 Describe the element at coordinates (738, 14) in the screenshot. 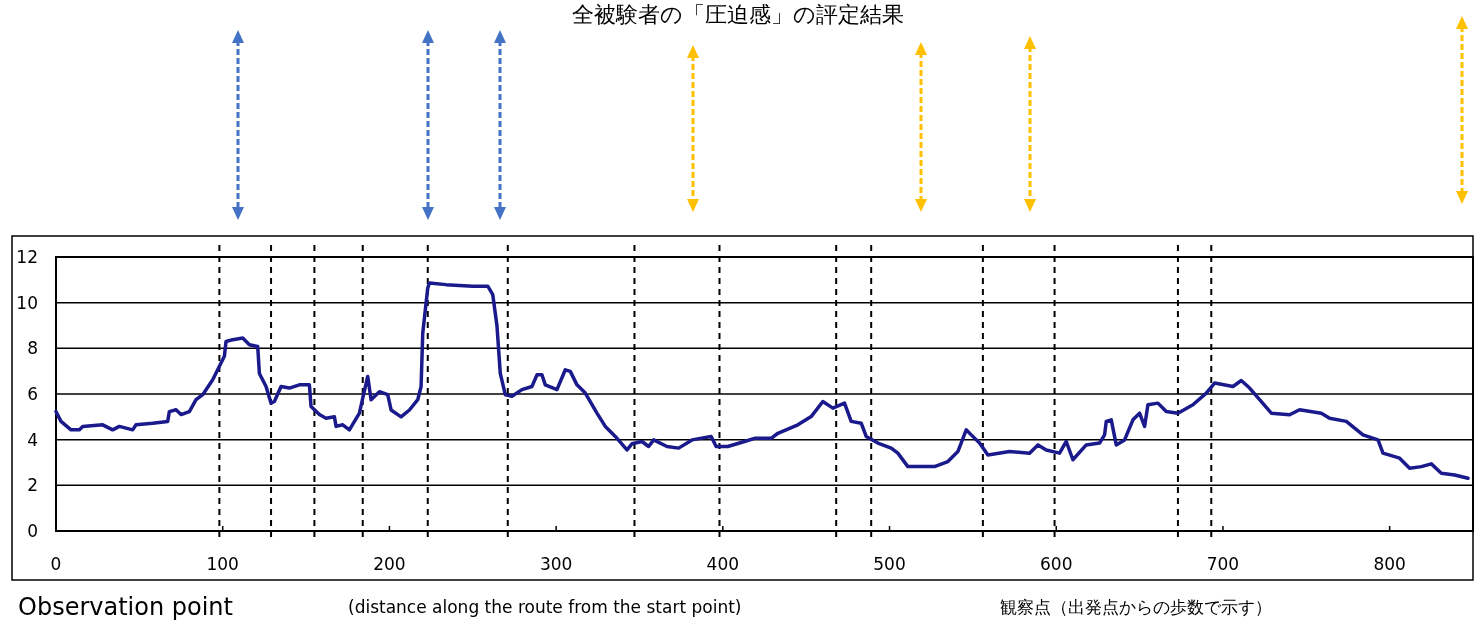

I see `chart-title: 全被験者の「圧迫感」の評定結果` at that location.